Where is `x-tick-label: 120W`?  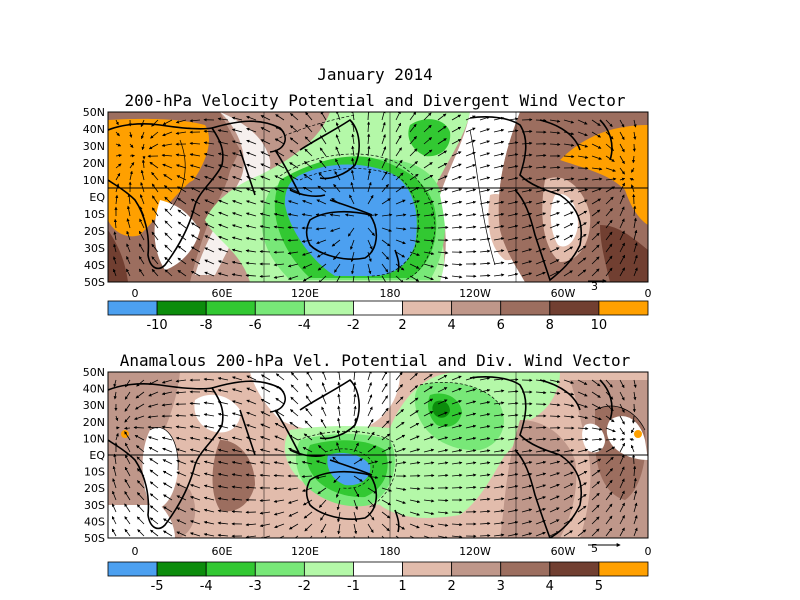
x-tick-label: 120W is located at coordinates (475, 293).